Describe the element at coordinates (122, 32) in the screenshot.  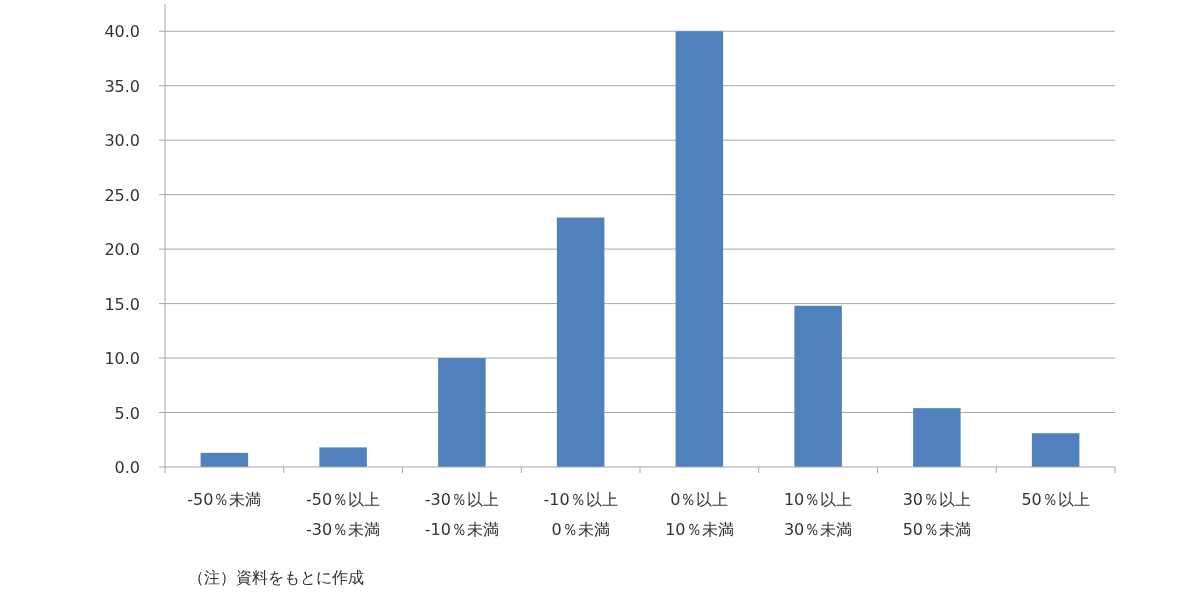
I see `y-tick-label: 40.0` at that location.